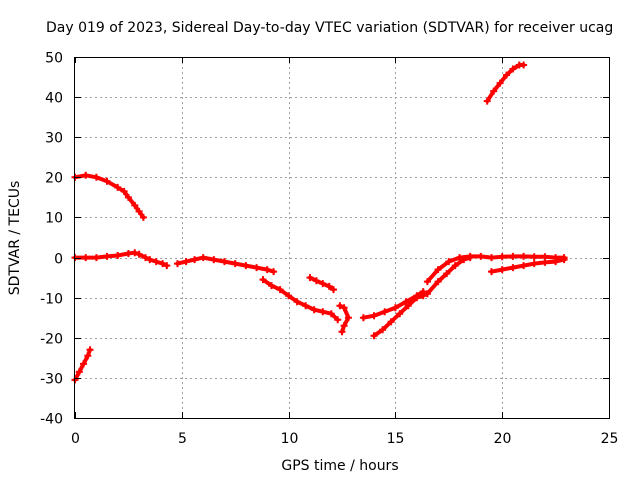 The width and height of the screenshot is (640, 480). Describe the element at coordinates (51, 300) in the screenshot. I see `y-tick-label: -10` at that location.